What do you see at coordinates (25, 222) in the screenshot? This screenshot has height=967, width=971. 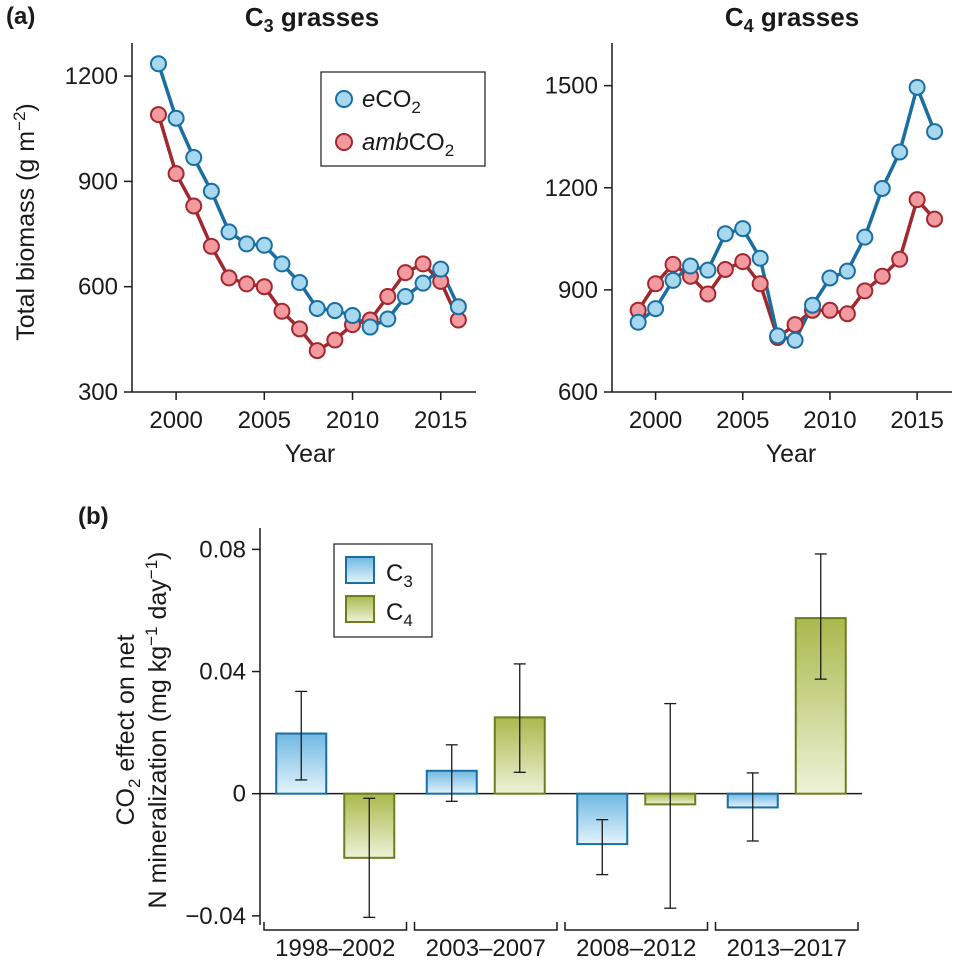 I see `c3-y-axis-label: Total biomass (g m−2)` at bounding box center [25, 222].